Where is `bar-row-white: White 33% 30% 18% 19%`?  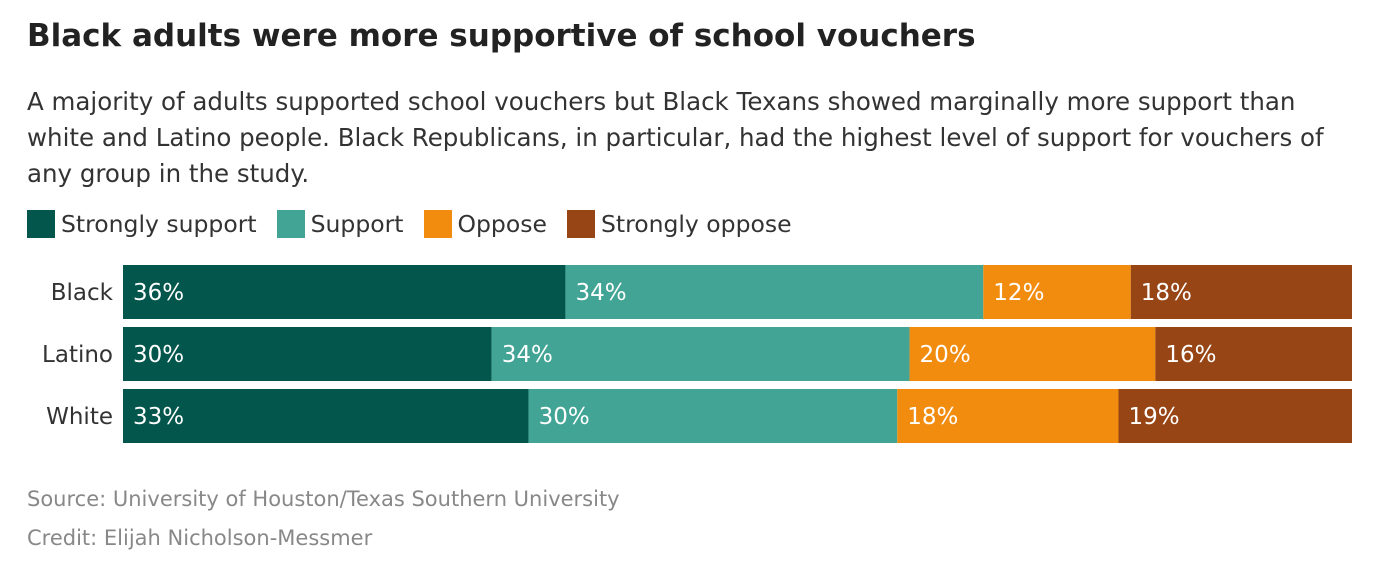 bar-row-white: White 33% 30% 18% 19% is located at coordinates (699, 416).